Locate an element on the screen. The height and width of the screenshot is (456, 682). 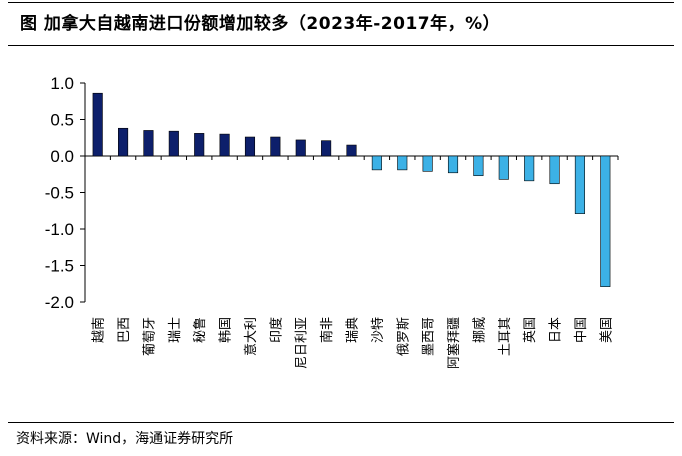
y-tick-label: -1.5 is located at coordinates (59, 266).